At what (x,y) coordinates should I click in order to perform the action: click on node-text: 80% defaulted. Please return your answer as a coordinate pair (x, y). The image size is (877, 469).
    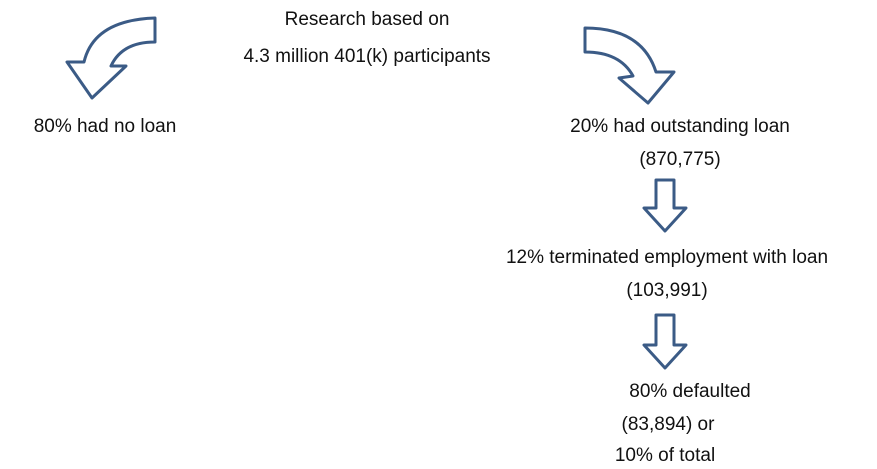
    Looking at the image, I should click on (690, 391).